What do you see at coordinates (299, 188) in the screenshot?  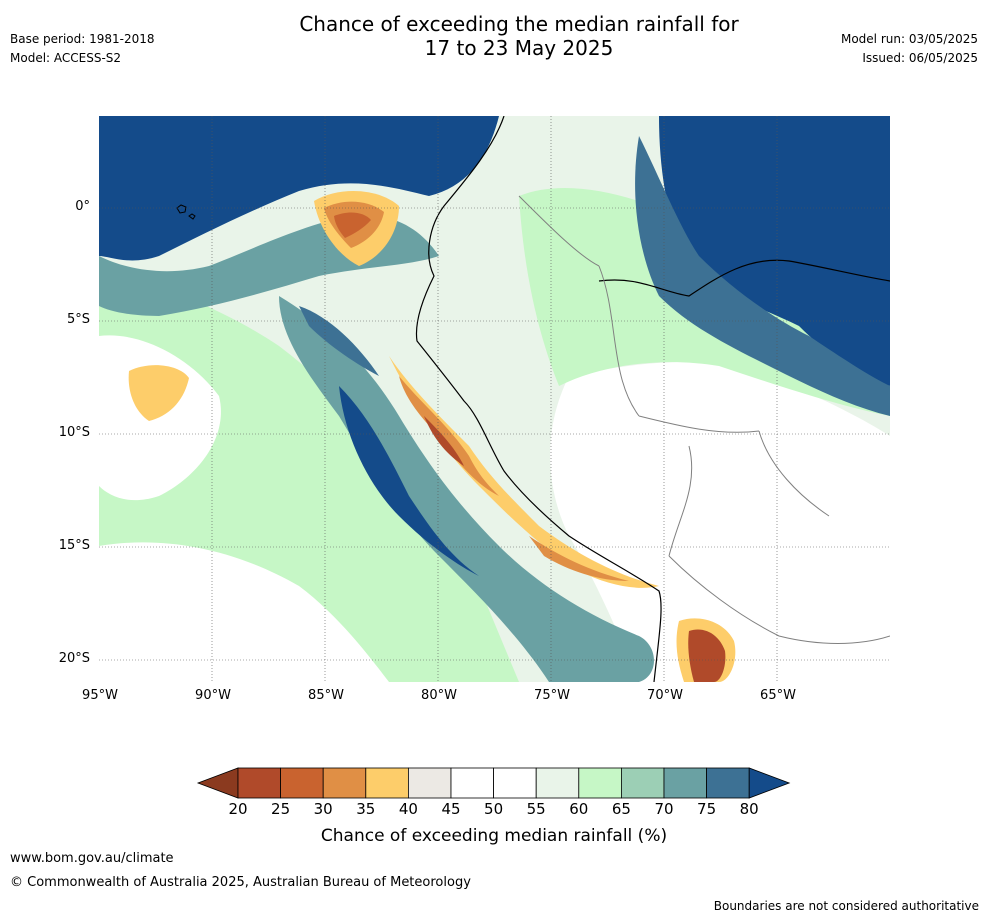 I see `region-80-plus-north` at bounding box center [299, 188].